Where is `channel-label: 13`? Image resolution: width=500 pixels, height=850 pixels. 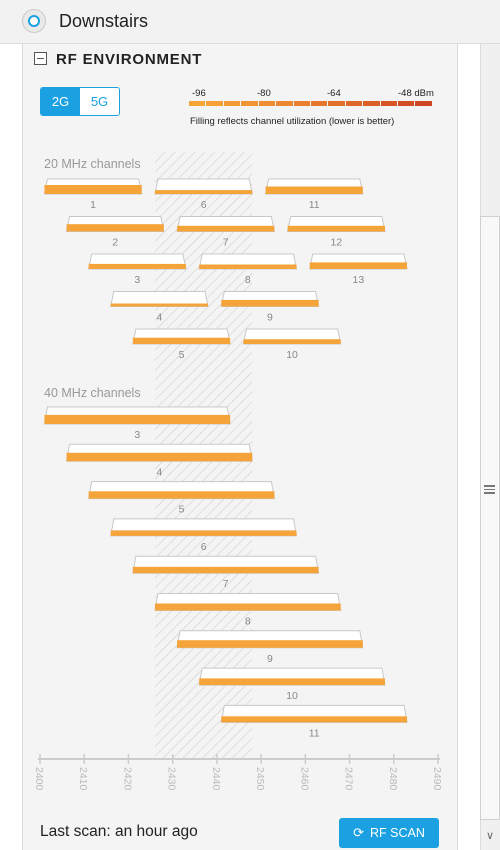 channel-label: 13 is located at coordinates (359, 280).